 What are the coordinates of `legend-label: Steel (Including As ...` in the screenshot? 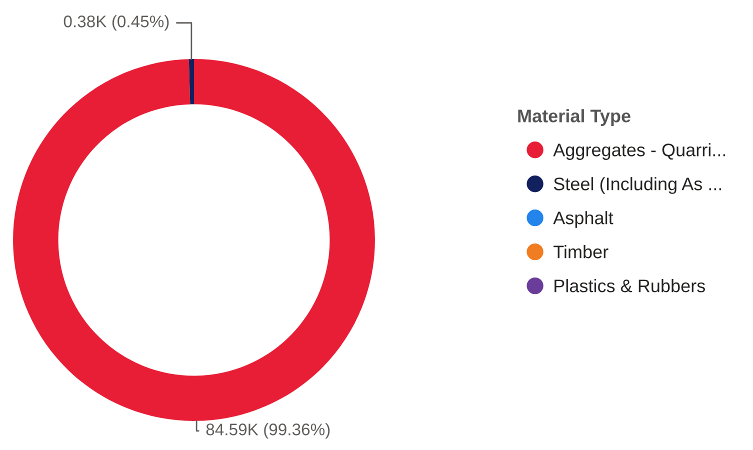 It's located at (638, 185).